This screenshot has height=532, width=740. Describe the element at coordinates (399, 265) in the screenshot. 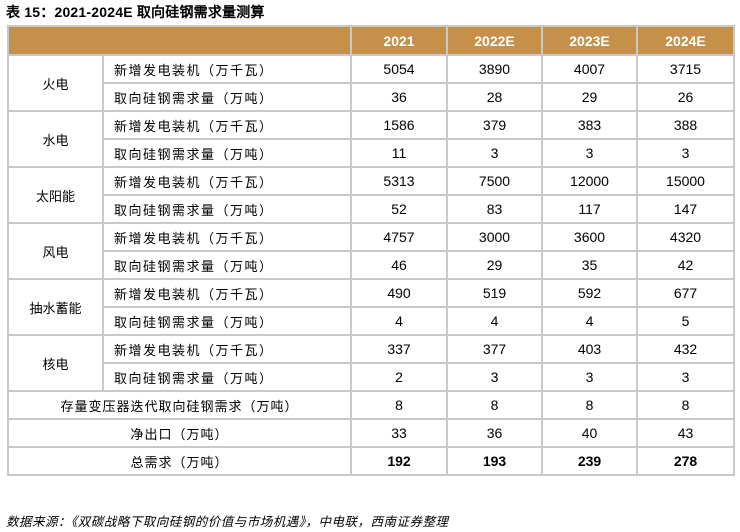

I see `value-cell: 46` at that location.